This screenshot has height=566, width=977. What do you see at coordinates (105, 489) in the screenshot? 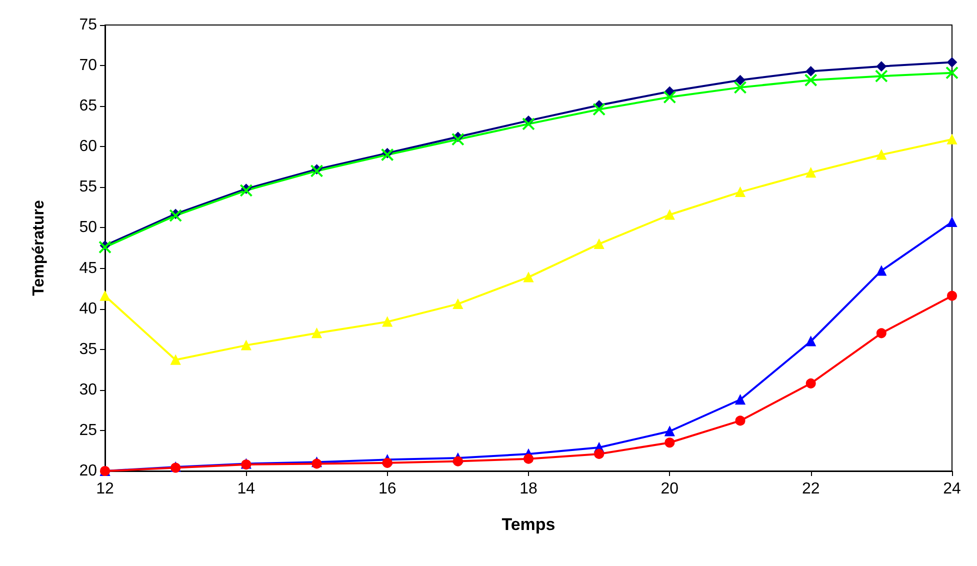
I see `x-tick-label: 12` at bounding box center [105, 489].